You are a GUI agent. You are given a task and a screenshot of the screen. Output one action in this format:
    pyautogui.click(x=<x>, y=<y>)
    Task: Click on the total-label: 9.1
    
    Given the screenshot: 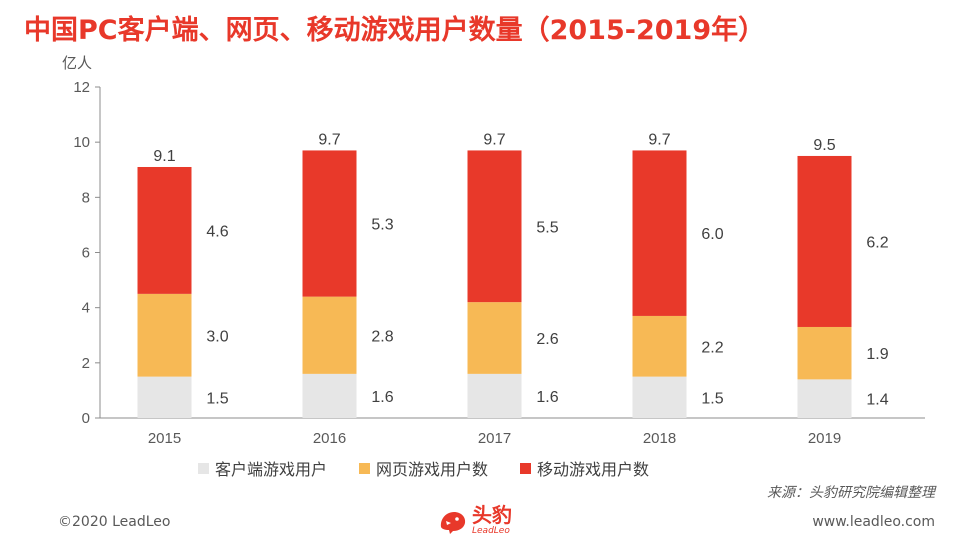 What is the action you would take?
    pyautogui.click(x=164, y=156)
    